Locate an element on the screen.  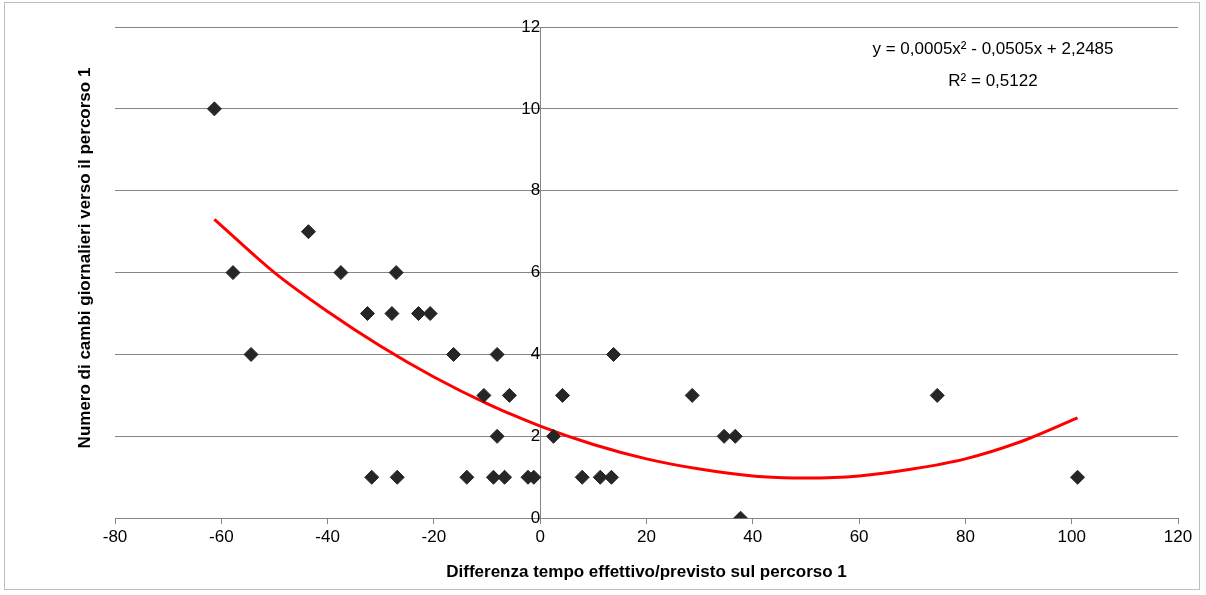
x-tick-label: 60 is located at coordinates (859, 537).